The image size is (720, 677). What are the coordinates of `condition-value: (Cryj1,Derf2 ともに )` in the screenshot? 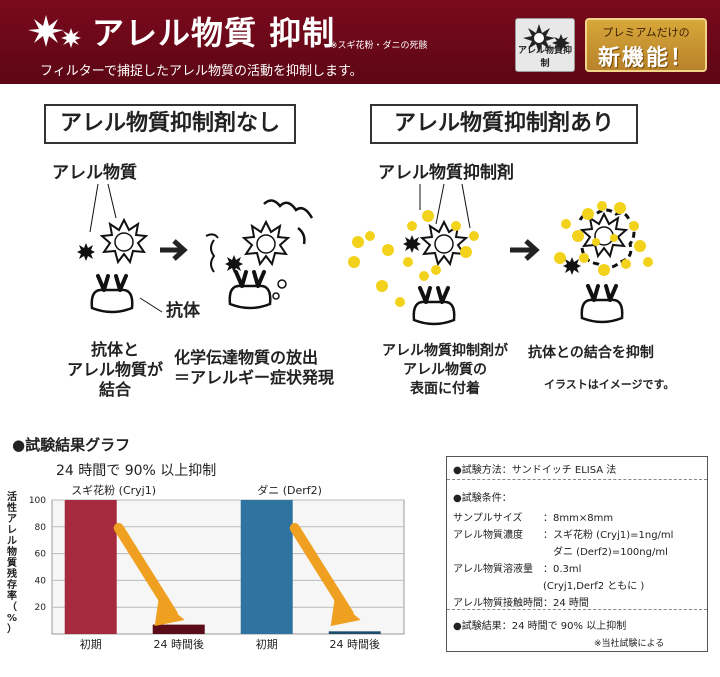 It's located at (594, 586).